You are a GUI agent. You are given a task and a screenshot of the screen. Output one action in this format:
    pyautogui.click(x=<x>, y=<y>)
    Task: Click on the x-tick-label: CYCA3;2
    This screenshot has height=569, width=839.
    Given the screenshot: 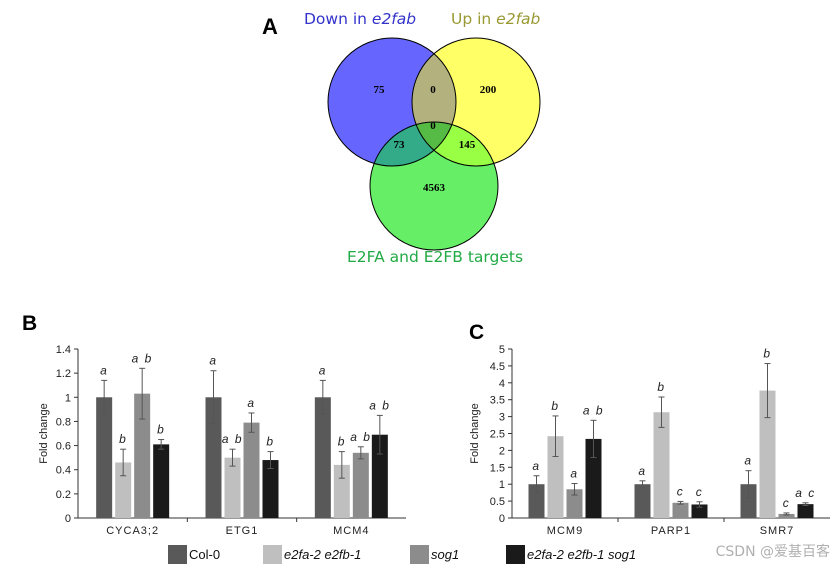 What is the action you would take?
    pyautogui.click(x=132, y=531)
    